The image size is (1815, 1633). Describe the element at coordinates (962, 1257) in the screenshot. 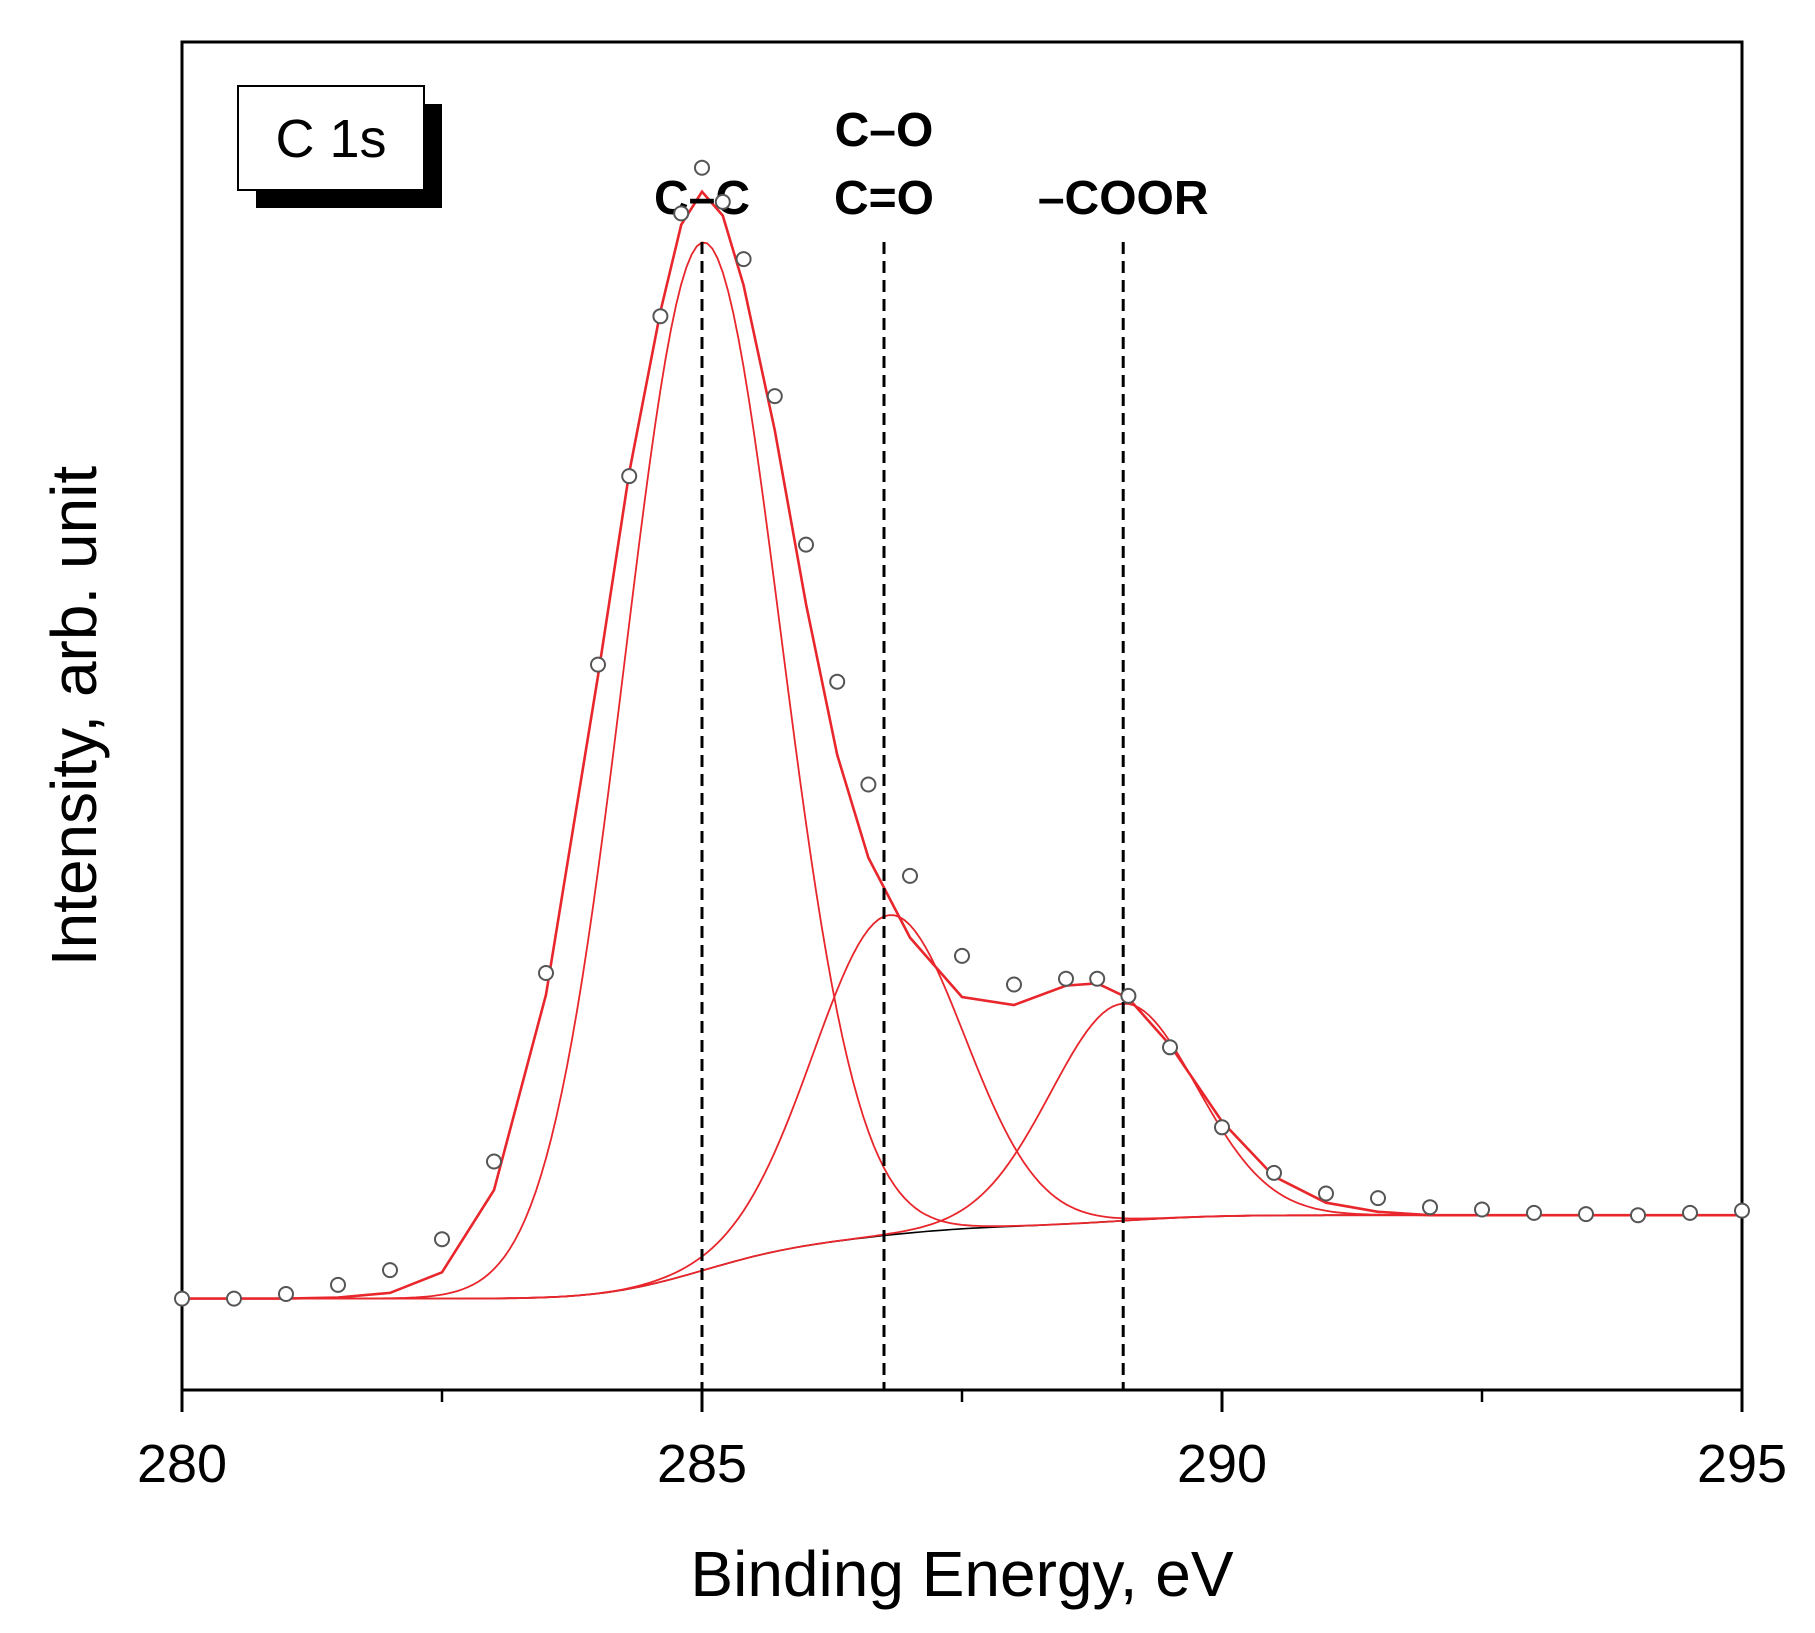

I see `background-line` at that location.